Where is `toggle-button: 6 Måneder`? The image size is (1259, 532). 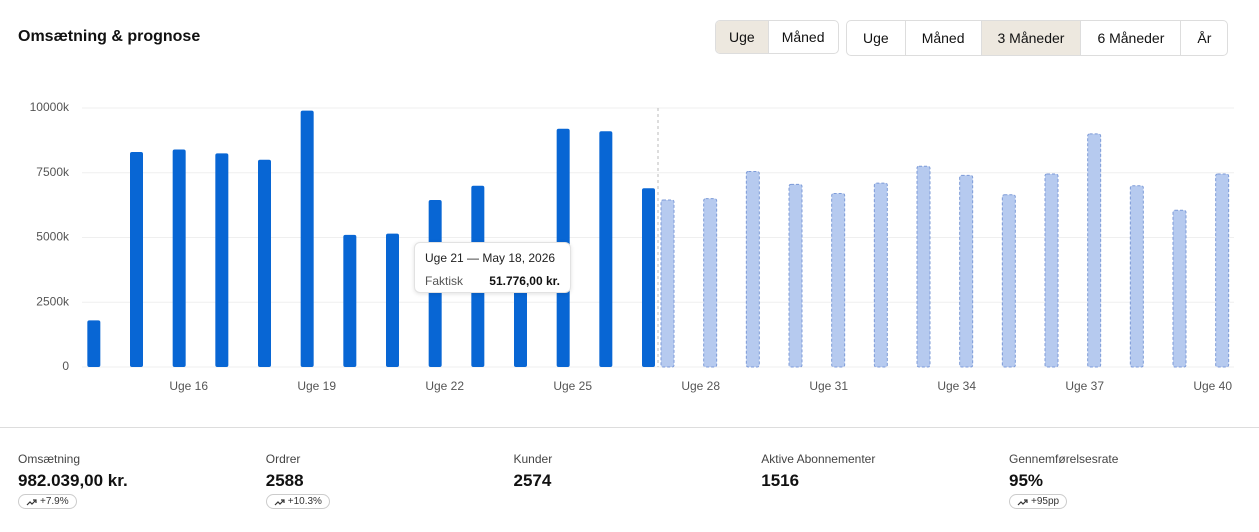 toggle-button: 6 Måneder is located at coordinates (1130, 38).